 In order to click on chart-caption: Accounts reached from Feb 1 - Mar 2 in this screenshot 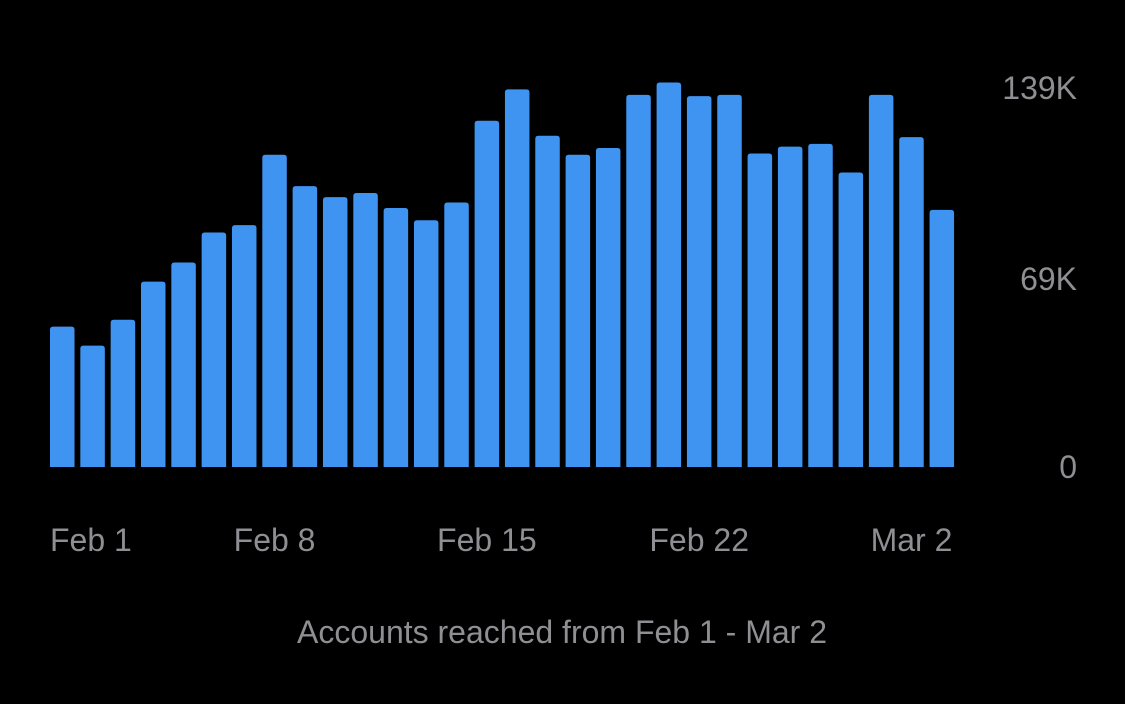, I will do `click(562, 632)`.